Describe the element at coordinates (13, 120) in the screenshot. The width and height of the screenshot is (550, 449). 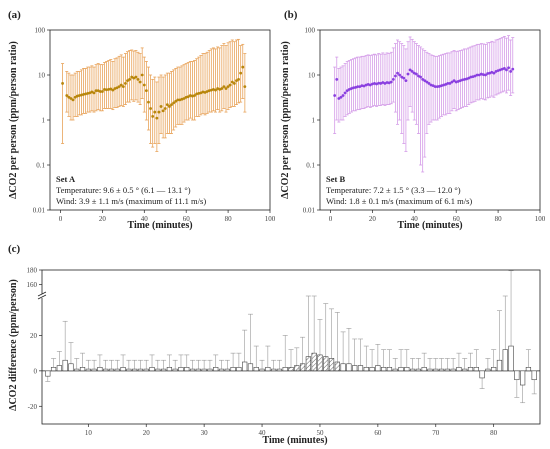
I see `panel-a-ylabel: ΔCO2 per person (ppm/person ratio)` at that location.